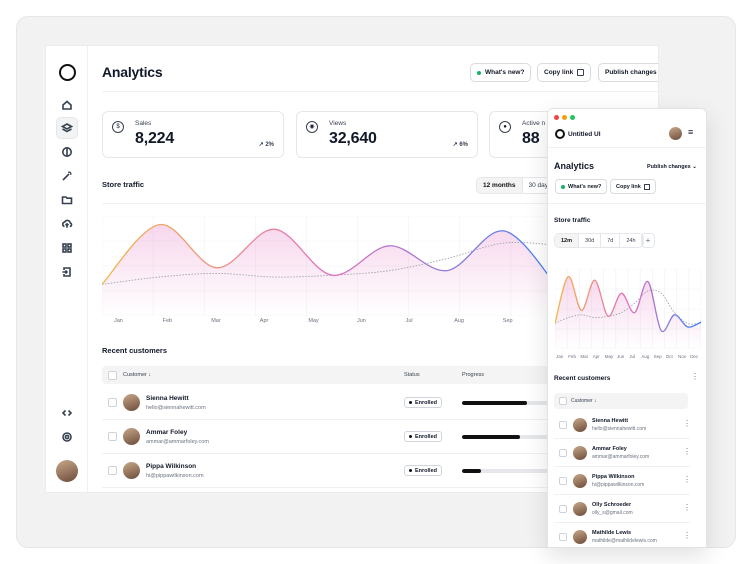  I want to click on add-icon: +, so click(648, 240).